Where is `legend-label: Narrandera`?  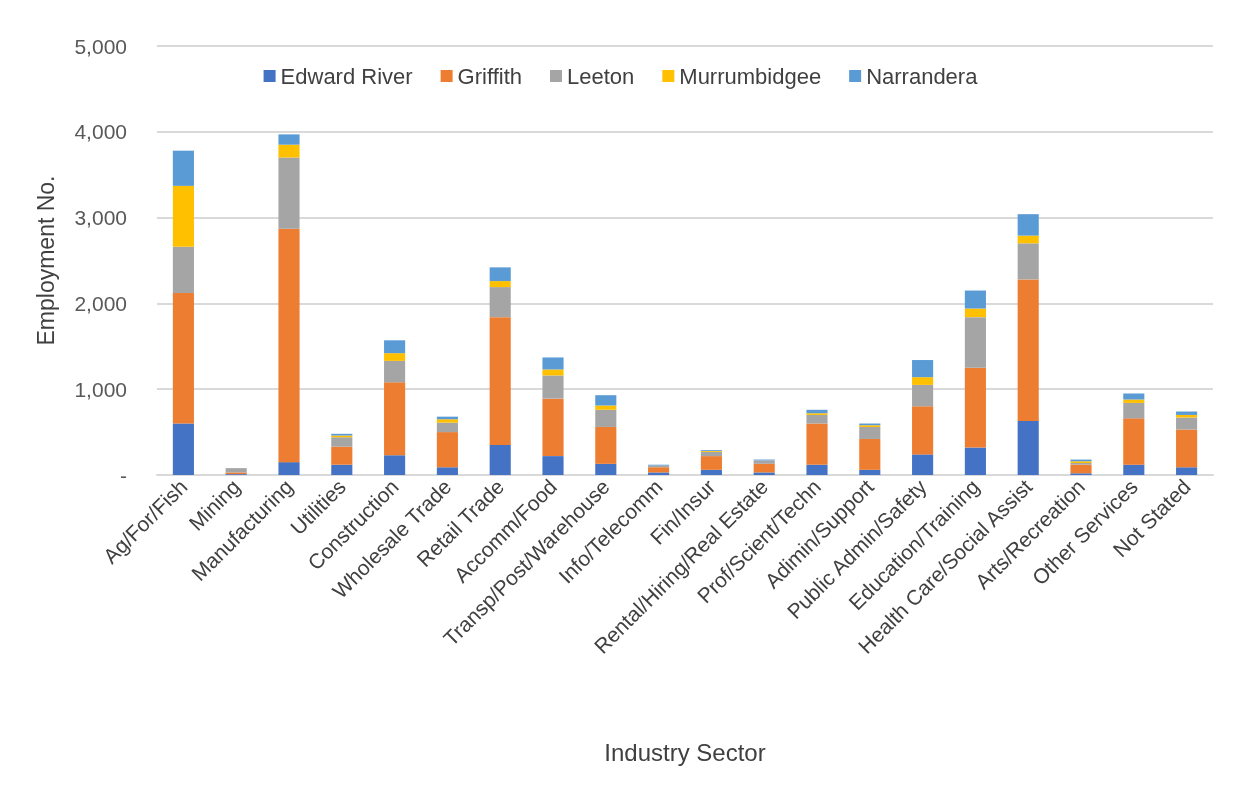 legend-label: Narrandera is located at coordinates (922, 76).